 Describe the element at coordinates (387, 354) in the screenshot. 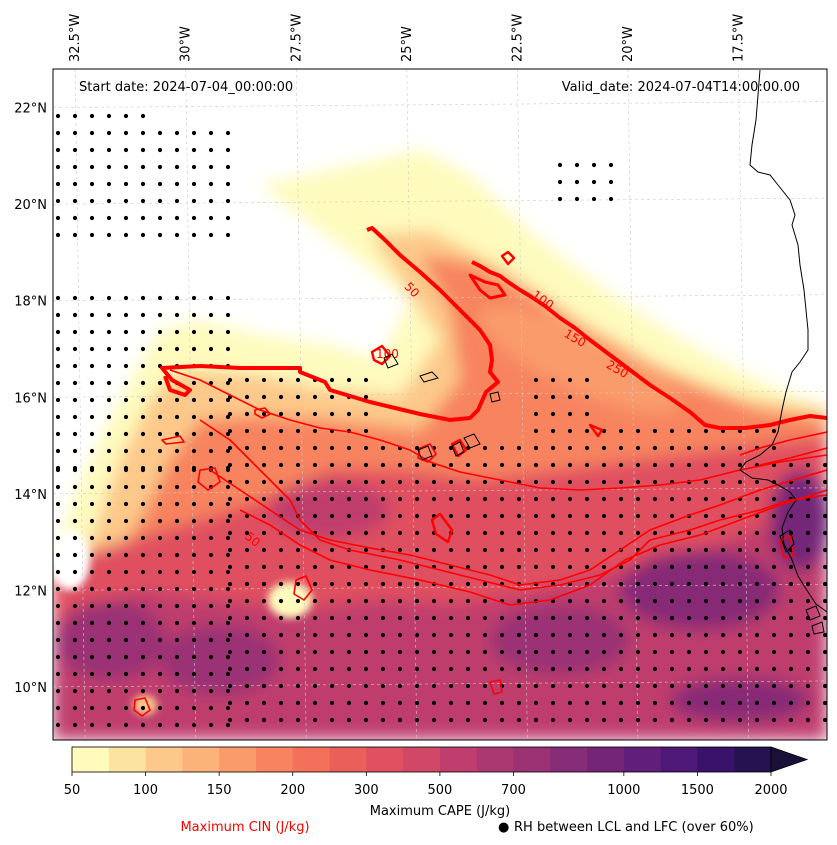

I see `cin-label-6: 100` at that location.